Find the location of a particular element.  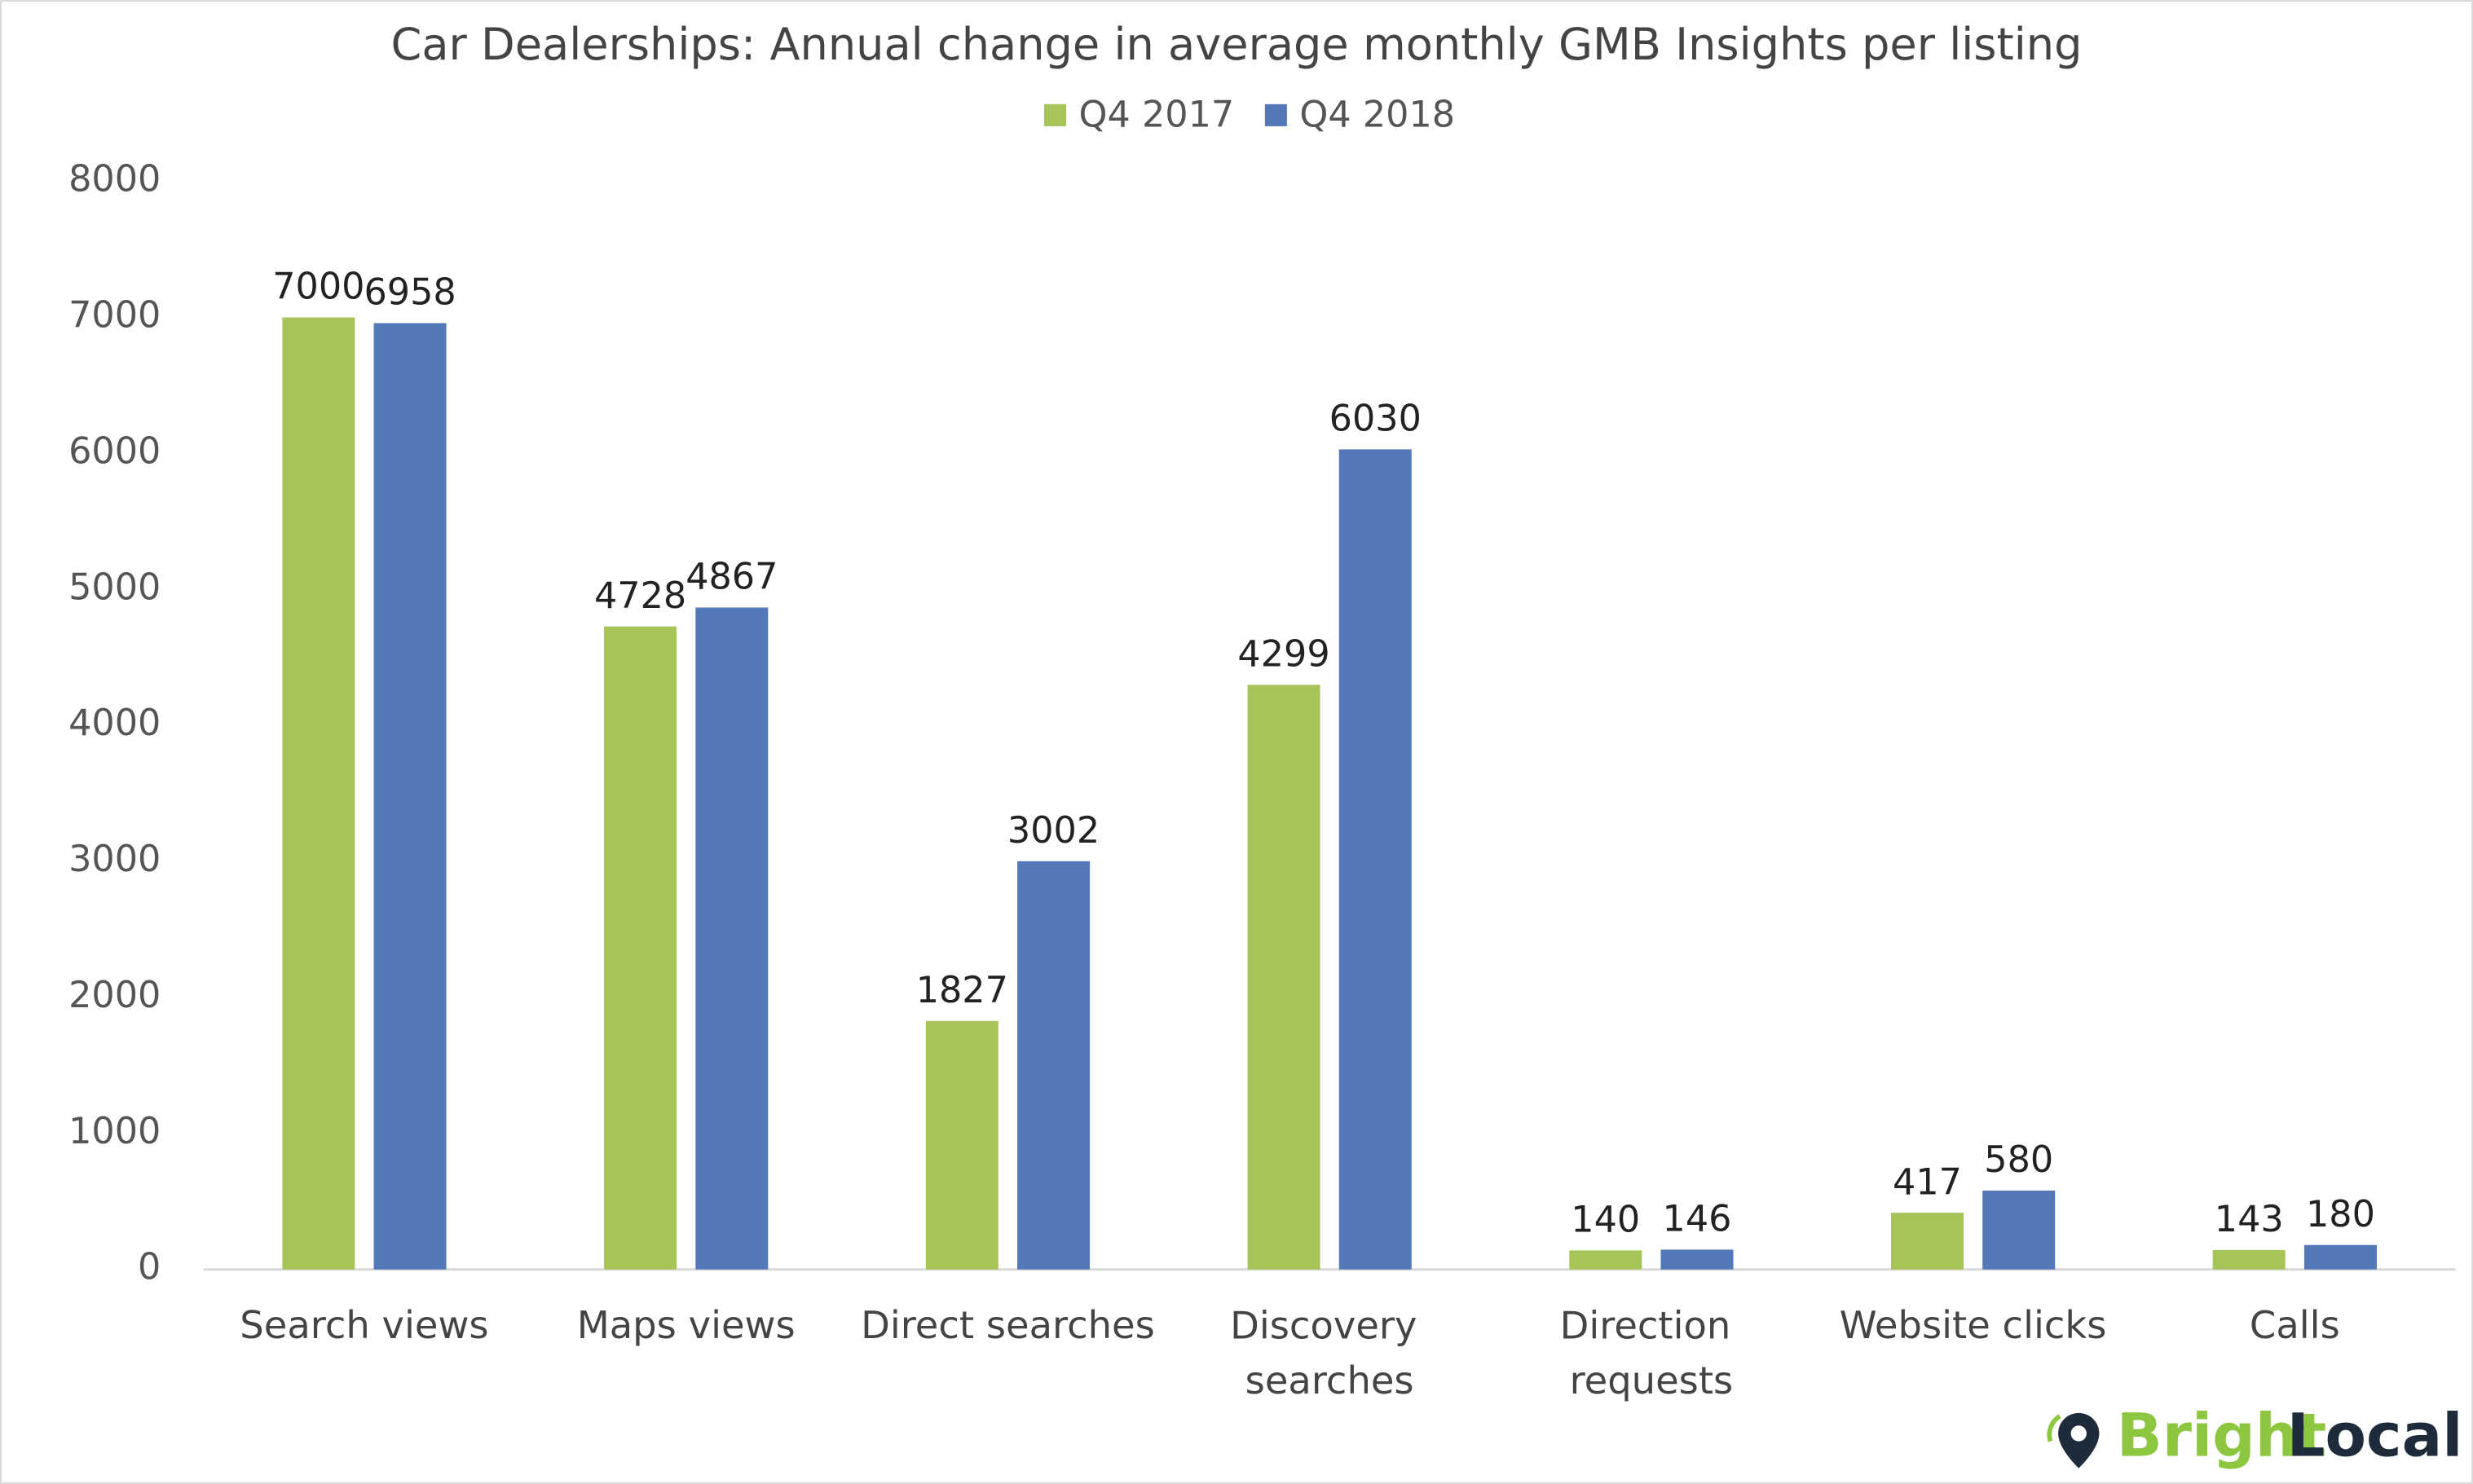

x-tick-line: Discovery is located at coordinates (1329, 1325).